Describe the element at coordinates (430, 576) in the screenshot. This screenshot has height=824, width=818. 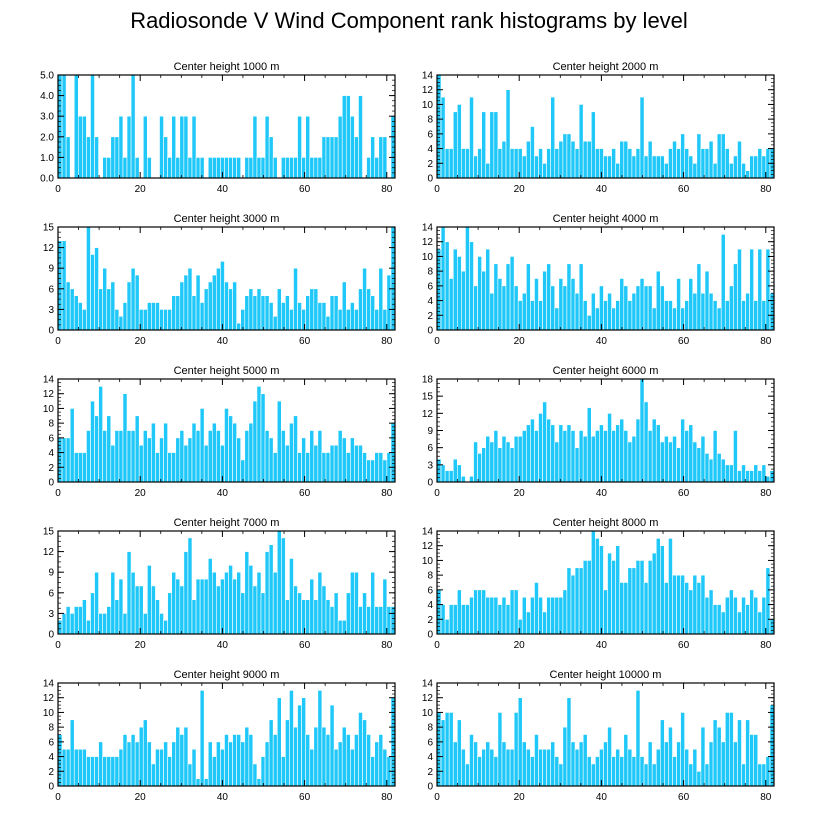
I see `y-tick-label: 8` at that location.